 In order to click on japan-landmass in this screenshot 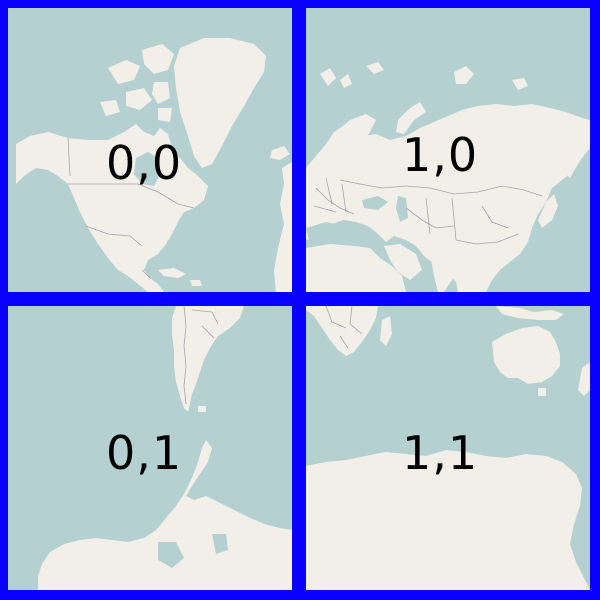, I will do `click(548, 211)`.